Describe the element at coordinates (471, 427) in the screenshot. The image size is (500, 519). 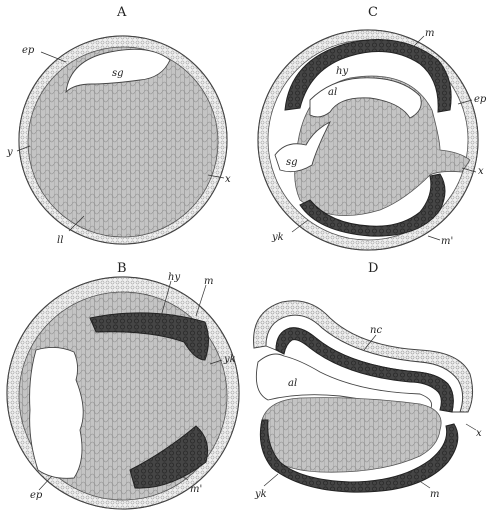
I see `panel-d-x-leader` at that location.